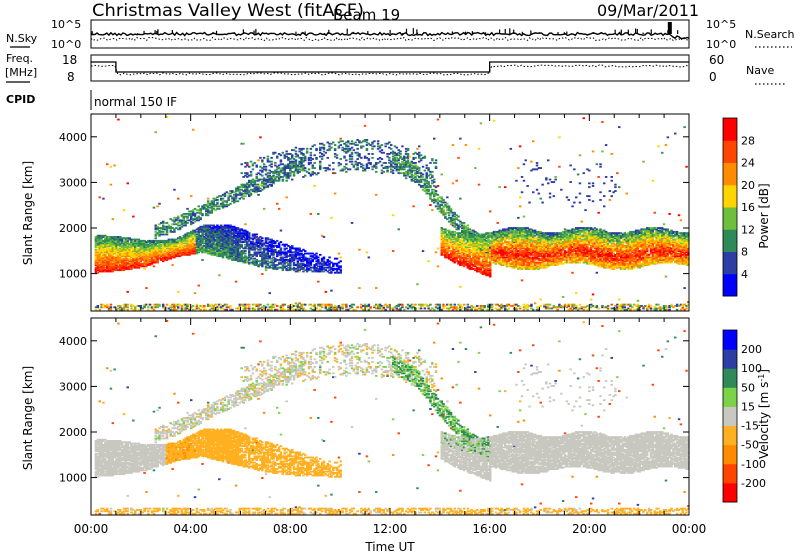 Image resolution: width=800 pixels, height=554 pixels. Describe the element at coordinates (713, 77) in the screenshot. I see `freq-right-tick-bottom: 0` at that location.